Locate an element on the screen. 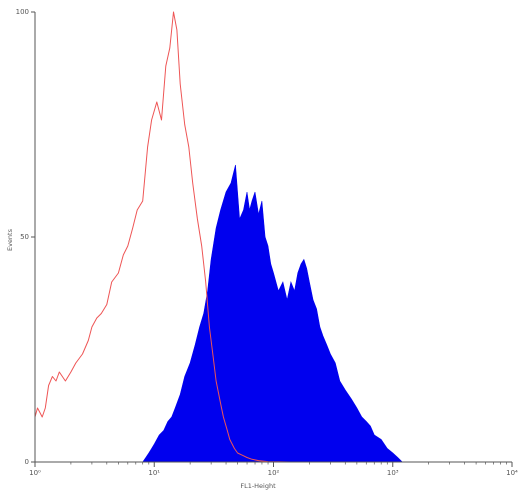  x-axis-label: FL1-Height is located at coordinates (258, 486).